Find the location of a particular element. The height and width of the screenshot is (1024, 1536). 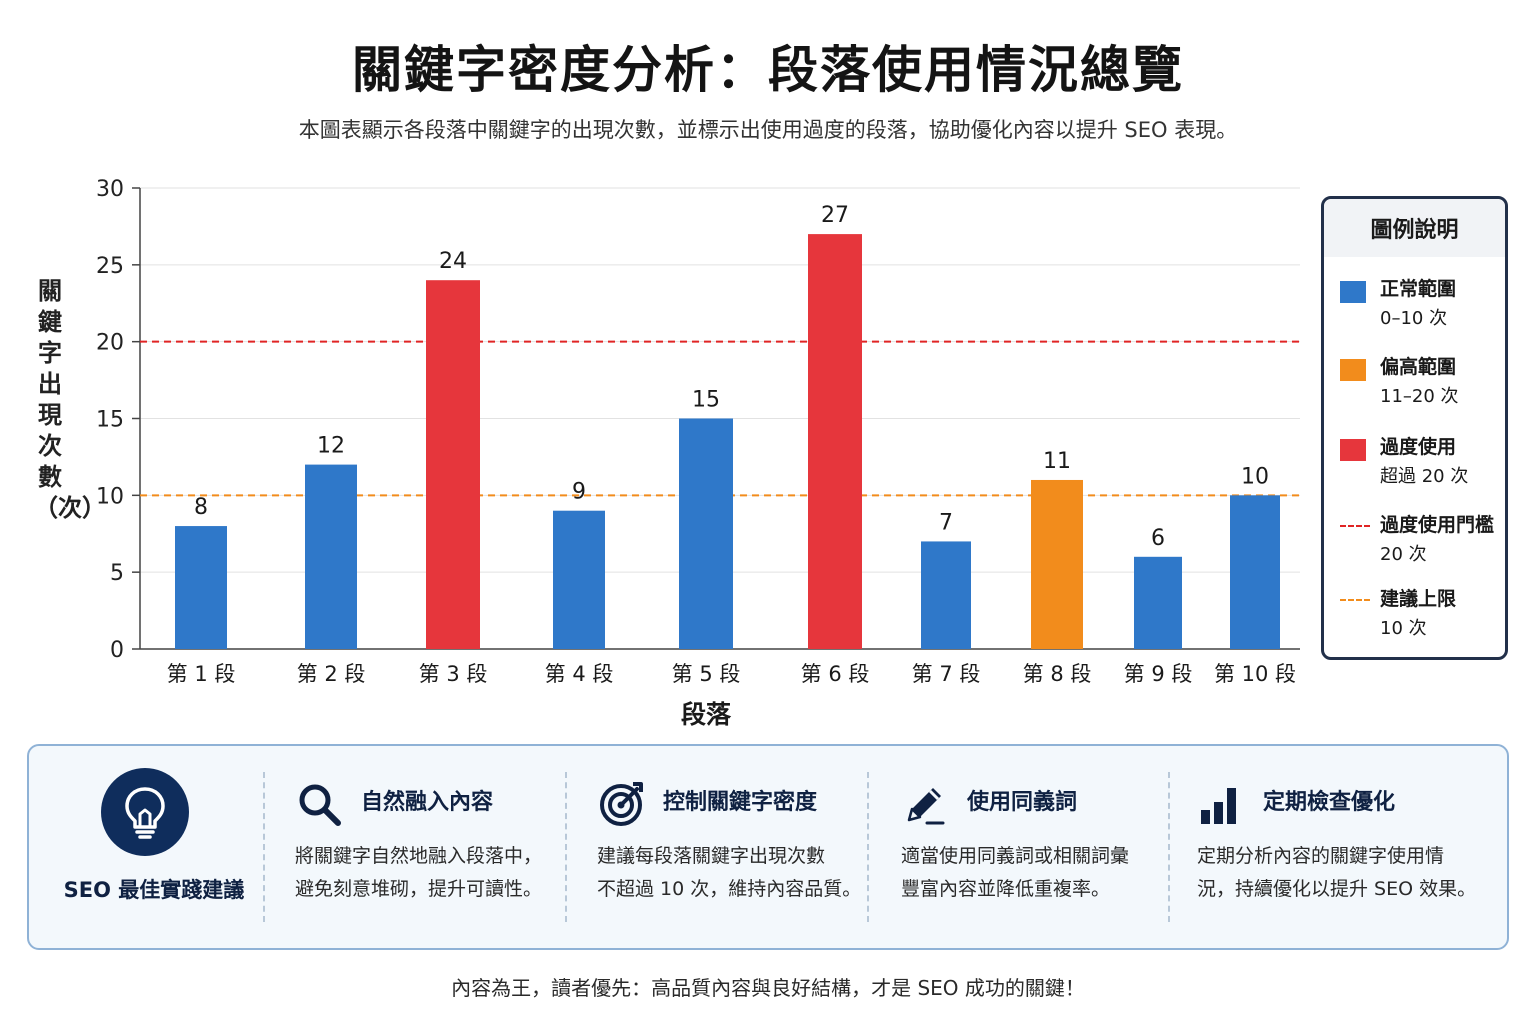

footer-slogan: 內容為王，讀者優先：高品質內容與良好結構，才是 SEO 成功的關鍵！ is located at coordinates (768, 988).